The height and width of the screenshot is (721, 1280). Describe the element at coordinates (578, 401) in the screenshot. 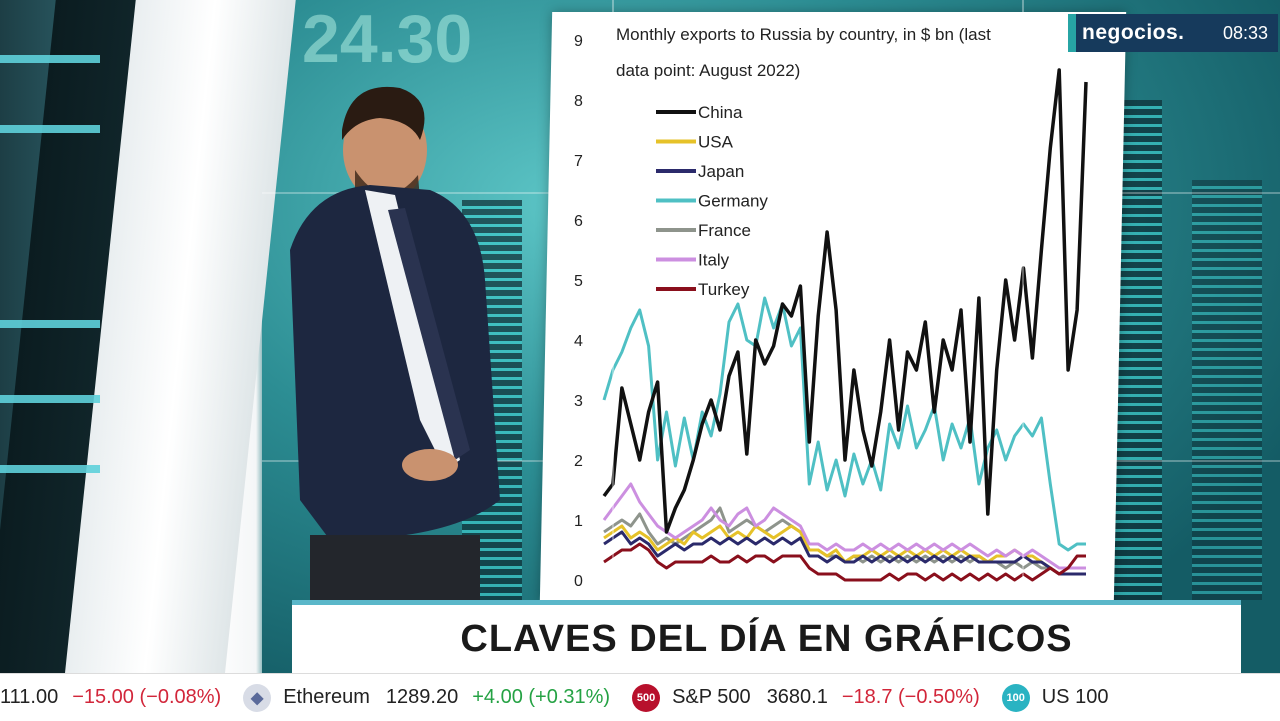

I see `y-tick-label: 3` at that location.